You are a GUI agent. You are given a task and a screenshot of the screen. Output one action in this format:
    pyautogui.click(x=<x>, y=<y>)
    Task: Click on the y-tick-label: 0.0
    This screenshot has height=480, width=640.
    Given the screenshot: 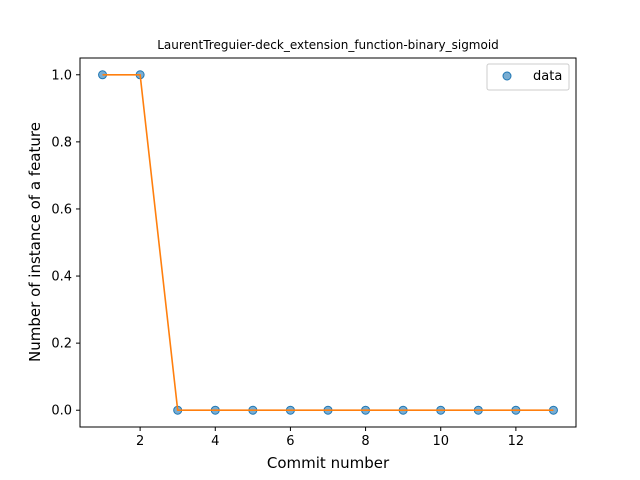 What is the action you would take?
    pyautogui.click(x=61, y=411)
    